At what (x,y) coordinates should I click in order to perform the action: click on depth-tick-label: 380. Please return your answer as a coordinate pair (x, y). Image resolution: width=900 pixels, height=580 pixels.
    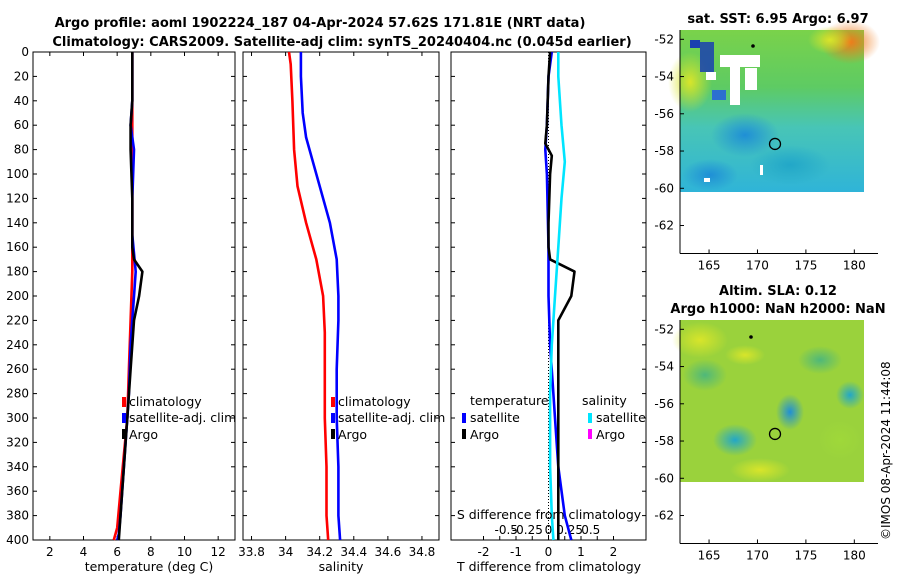
    Looking at the image, I should click on (17, 516).